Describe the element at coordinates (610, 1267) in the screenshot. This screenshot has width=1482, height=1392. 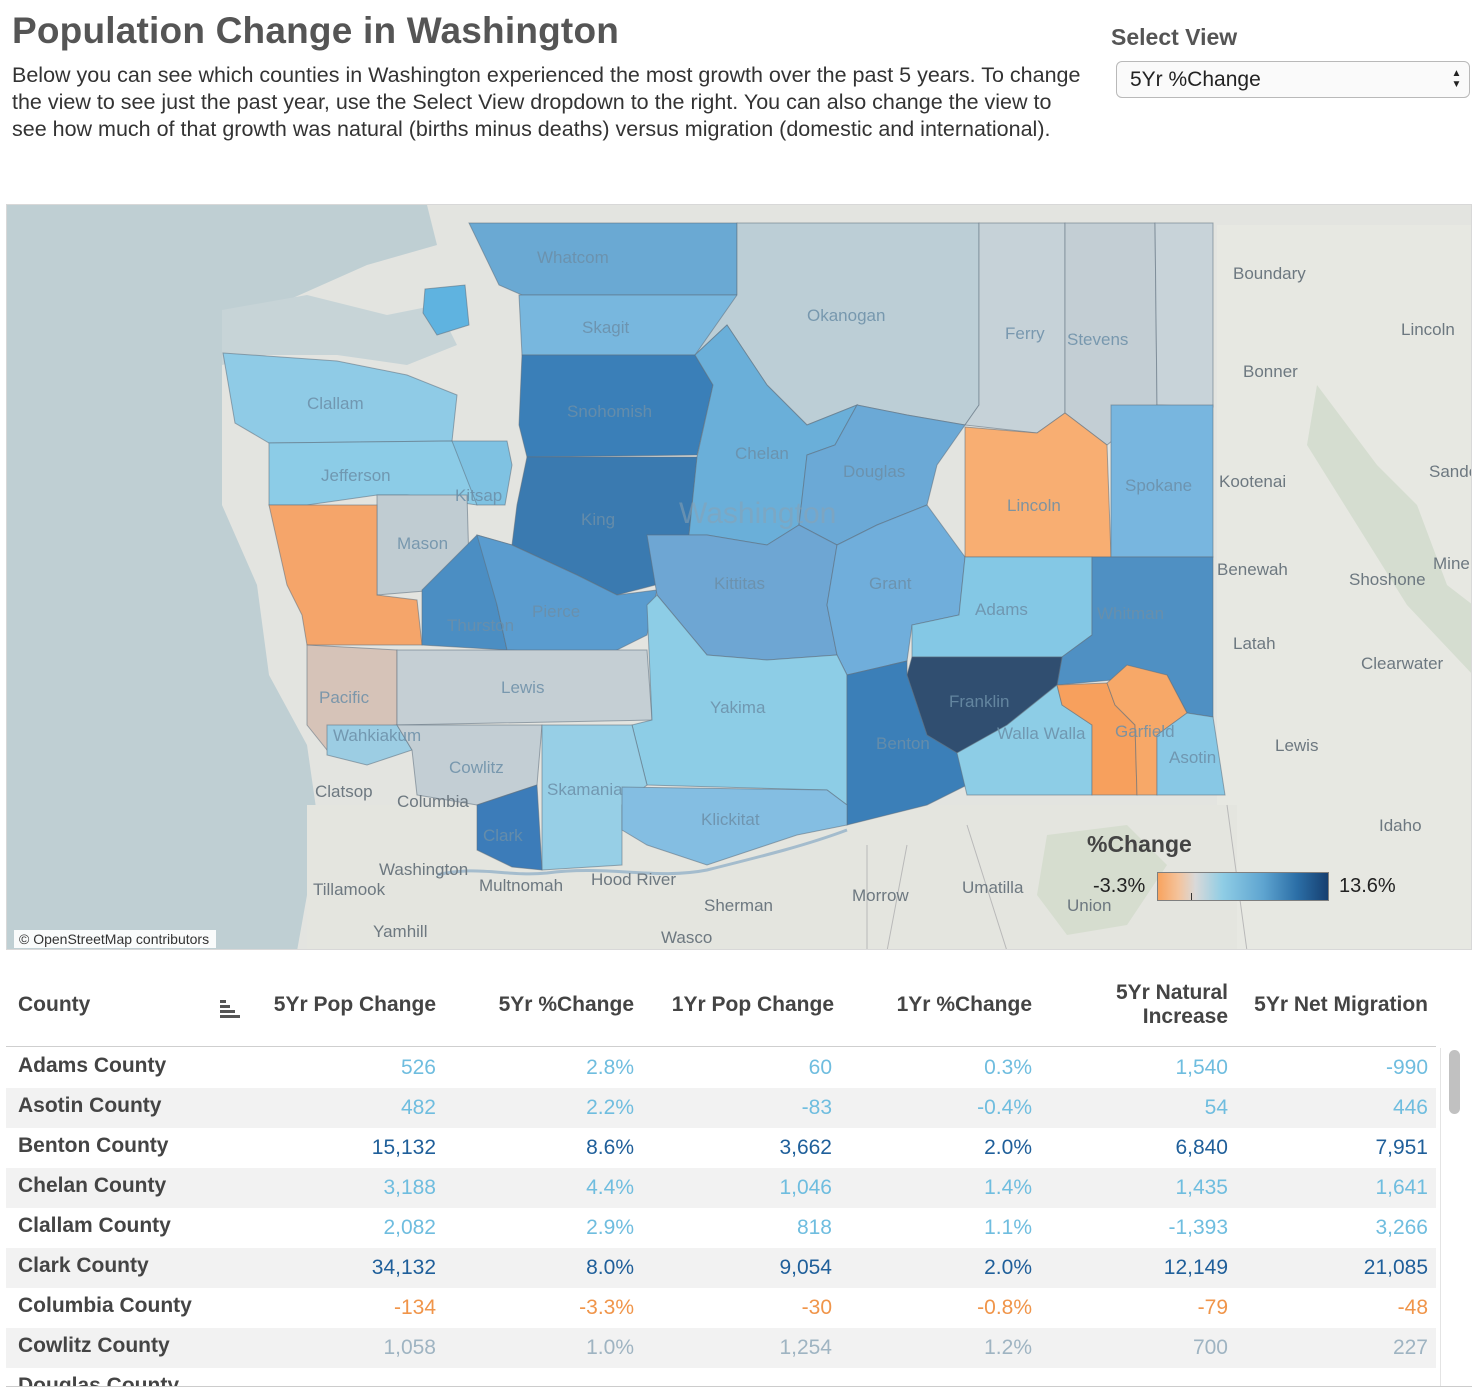
I see `value-cell: 8.0%` at that location.